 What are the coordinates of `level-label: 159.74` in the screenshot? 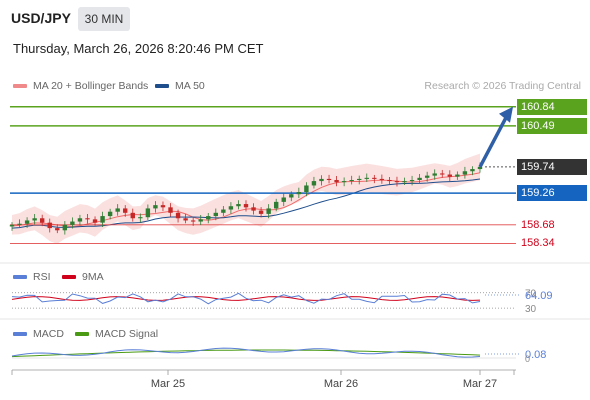 It's located at (552, 166).